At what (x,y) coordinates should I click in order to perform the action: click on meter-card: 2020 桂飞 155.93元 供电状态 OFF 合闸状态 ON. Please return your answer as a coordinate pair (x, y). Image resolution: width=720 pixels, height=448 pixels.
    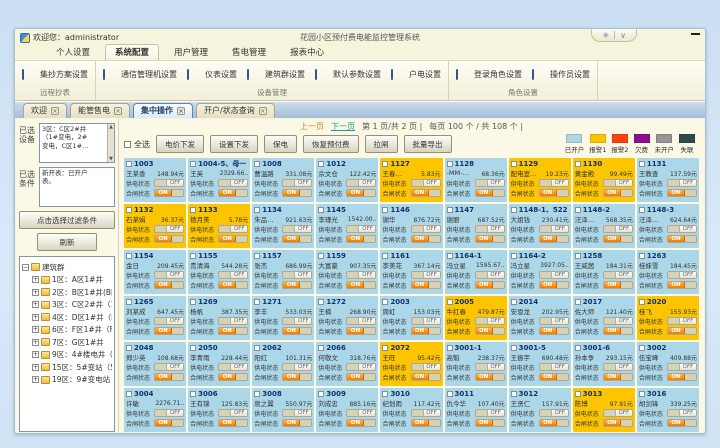
    Looking at the image, I should click on (667, 318).